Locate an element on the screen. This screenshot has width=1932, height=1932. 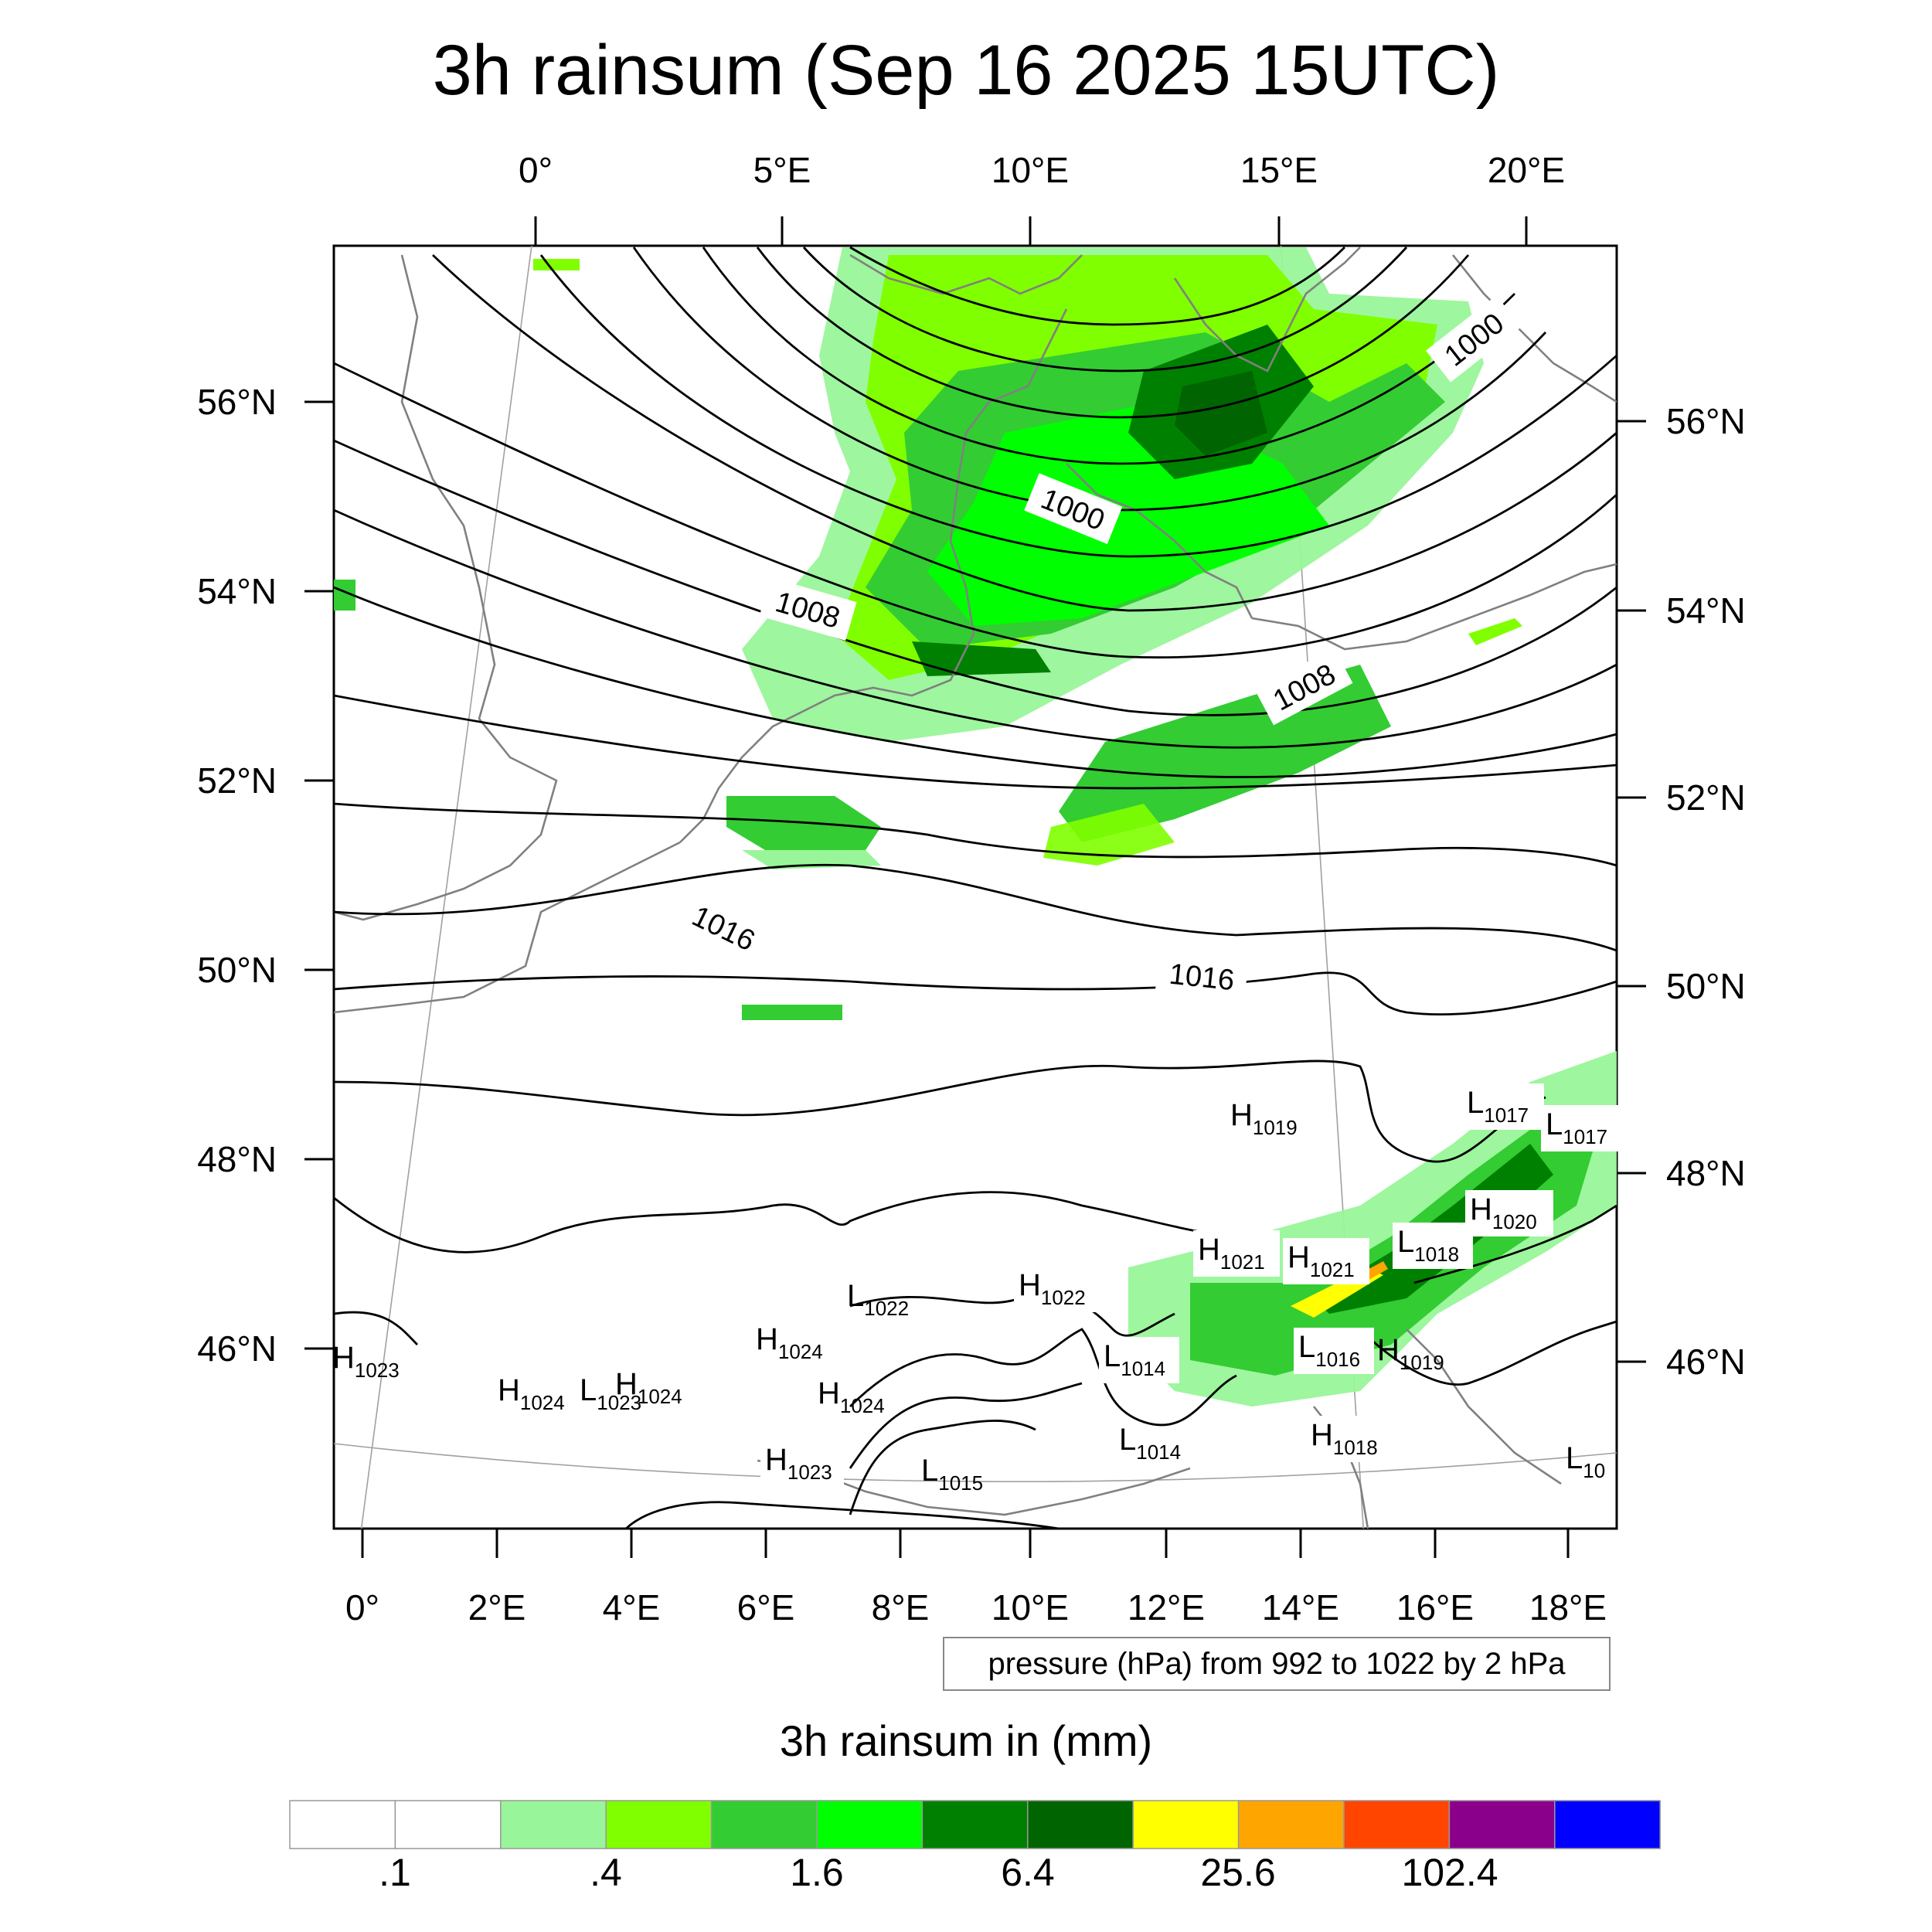
center-value: 1018 is located at coordinates (1355, 1447).